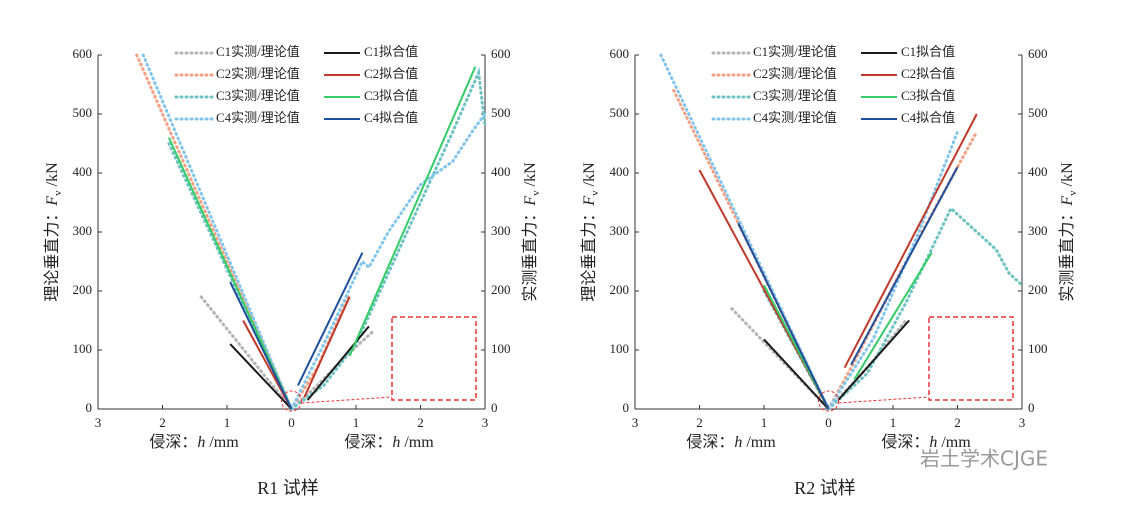 The width and height of the screenshot is (1138, 507). Describe the element at coordinates (1038, 112) in the screenshot. I see `y2-tick-label: 500` at that location.